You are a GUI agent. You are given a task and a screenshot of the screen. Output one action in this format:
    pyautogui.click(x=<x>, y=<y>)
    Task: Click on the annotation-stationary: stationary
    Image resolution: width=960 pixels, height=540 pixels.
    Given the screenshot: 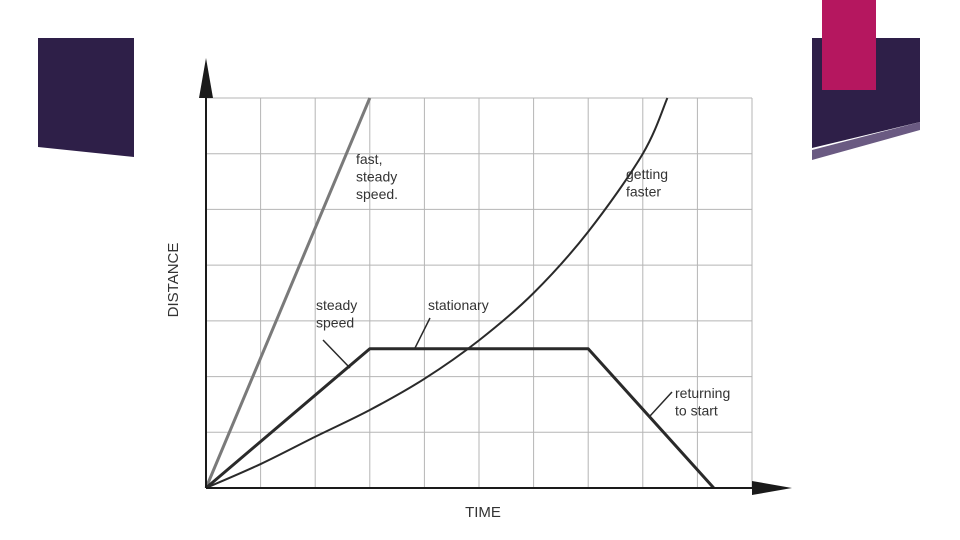 What is the action you would take?
    pyautogui.click(x=458, y=305)
    